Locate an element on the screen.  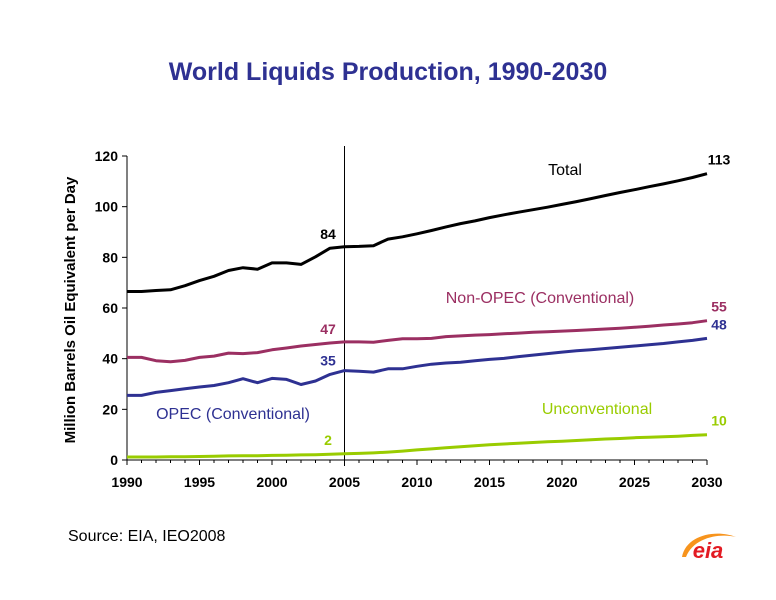
series-label-total: Total is located at coordinates (565, 170).